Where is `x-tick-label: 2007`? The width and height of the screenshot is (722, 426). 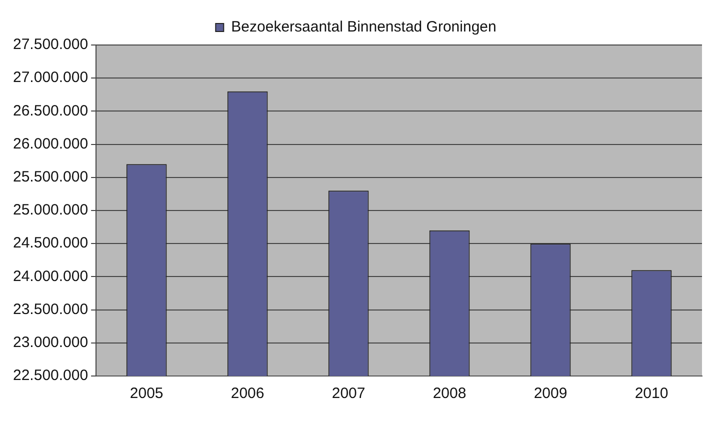
x-tick-label: 2007 is located at coordinates (349, 393).